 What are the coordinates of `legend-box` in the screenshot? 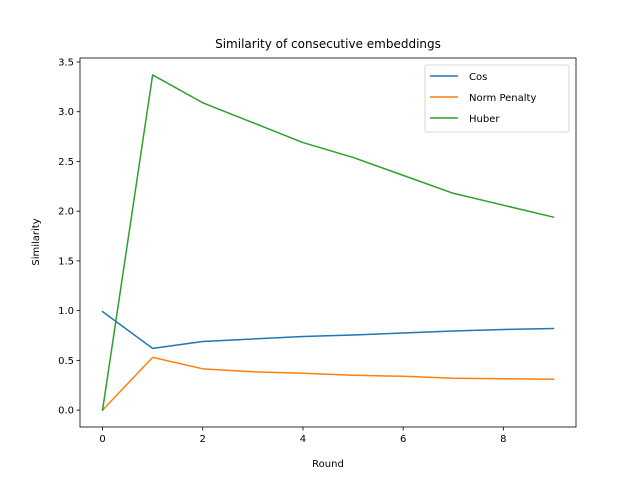 It's located at (497, 98).